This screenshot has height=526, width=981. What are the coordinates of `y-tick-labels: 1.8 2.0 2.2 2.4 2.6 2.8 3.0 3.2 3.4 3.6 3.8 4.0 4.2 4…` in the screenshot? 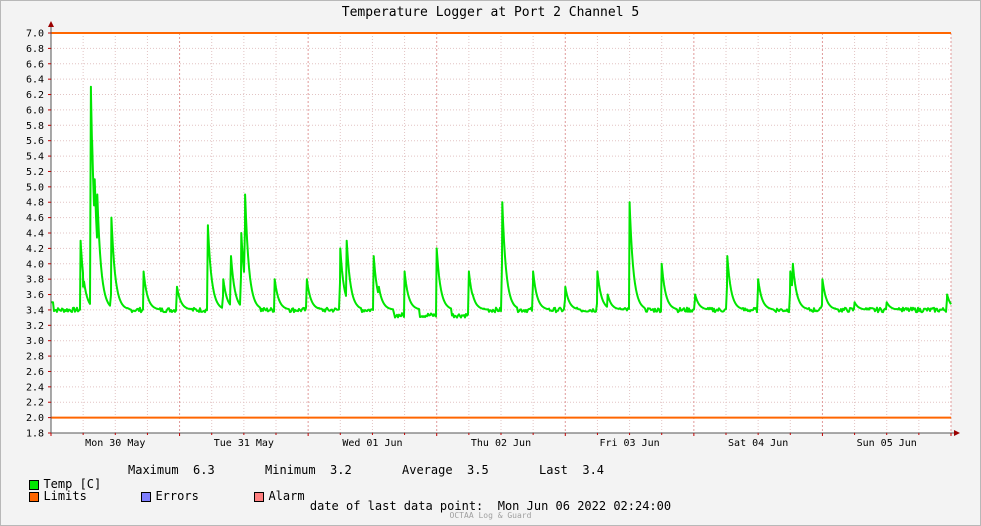 It's located at (35, 234).